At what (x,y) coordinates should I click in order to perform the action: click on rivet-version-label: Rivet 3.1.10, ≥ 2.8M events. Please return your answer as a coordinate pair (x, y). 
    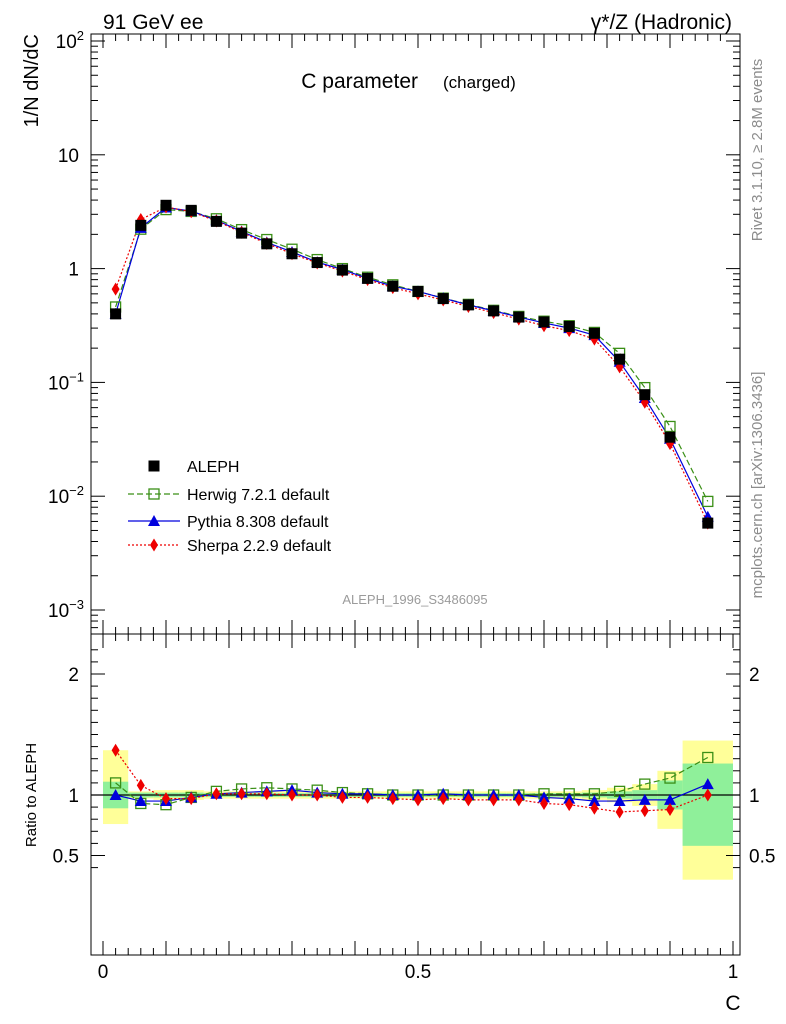
    Looking at the image, I should click on (757, 150).